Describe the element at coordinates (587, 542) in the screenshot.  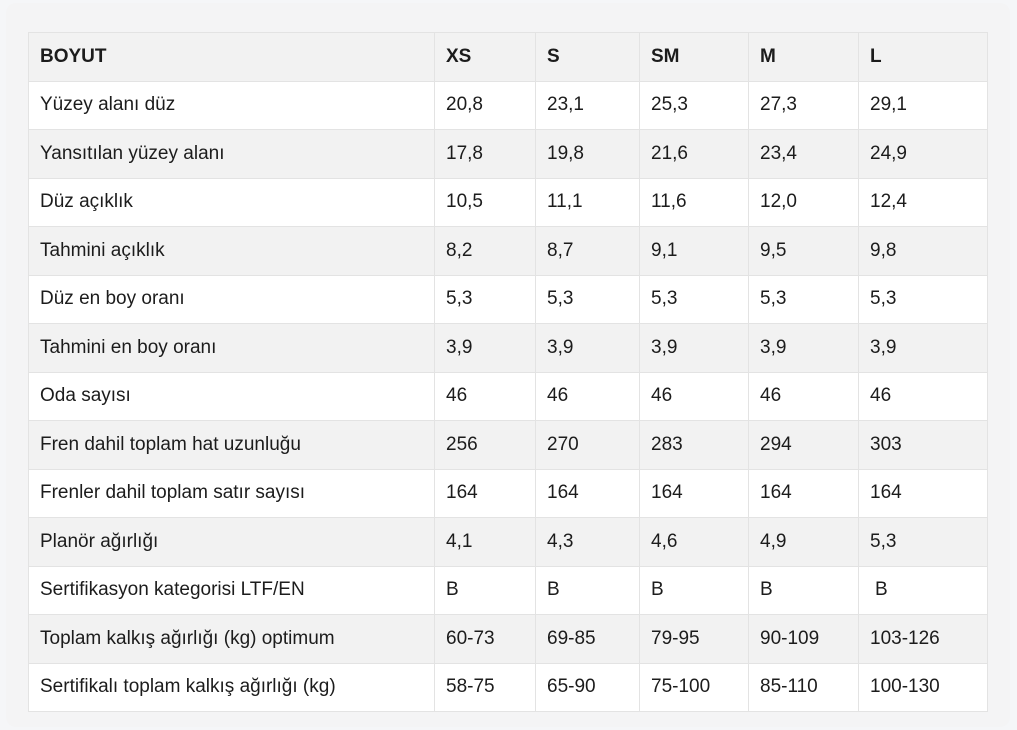
I see `value-cell: 4,3` at that location.